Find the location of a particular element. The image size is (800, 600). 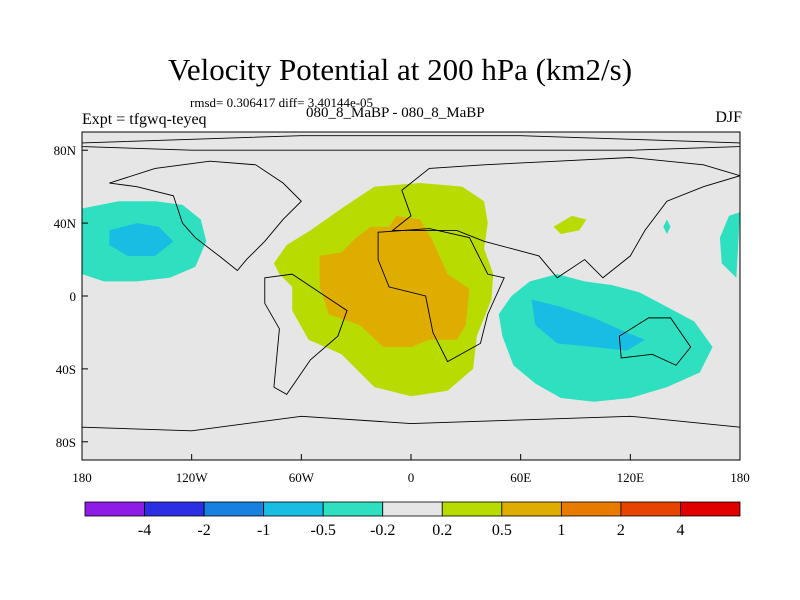

colorbar-label-8: 2 is located at coordinates (621, 530).